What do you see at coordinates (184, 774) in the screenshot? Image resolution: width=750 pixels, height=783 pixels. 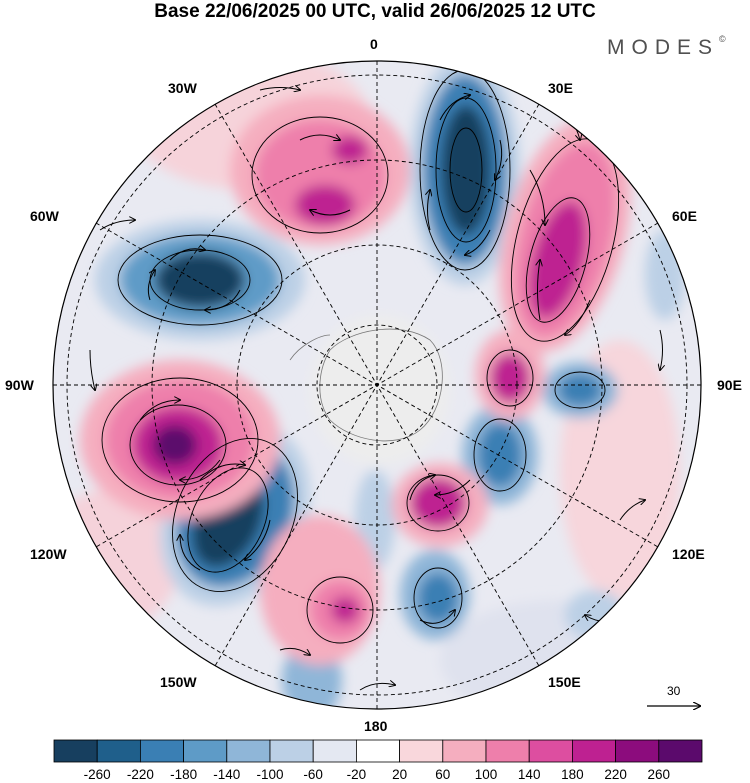 I see `colorbar-tick-label: -180` at bounding box center [184, 774].